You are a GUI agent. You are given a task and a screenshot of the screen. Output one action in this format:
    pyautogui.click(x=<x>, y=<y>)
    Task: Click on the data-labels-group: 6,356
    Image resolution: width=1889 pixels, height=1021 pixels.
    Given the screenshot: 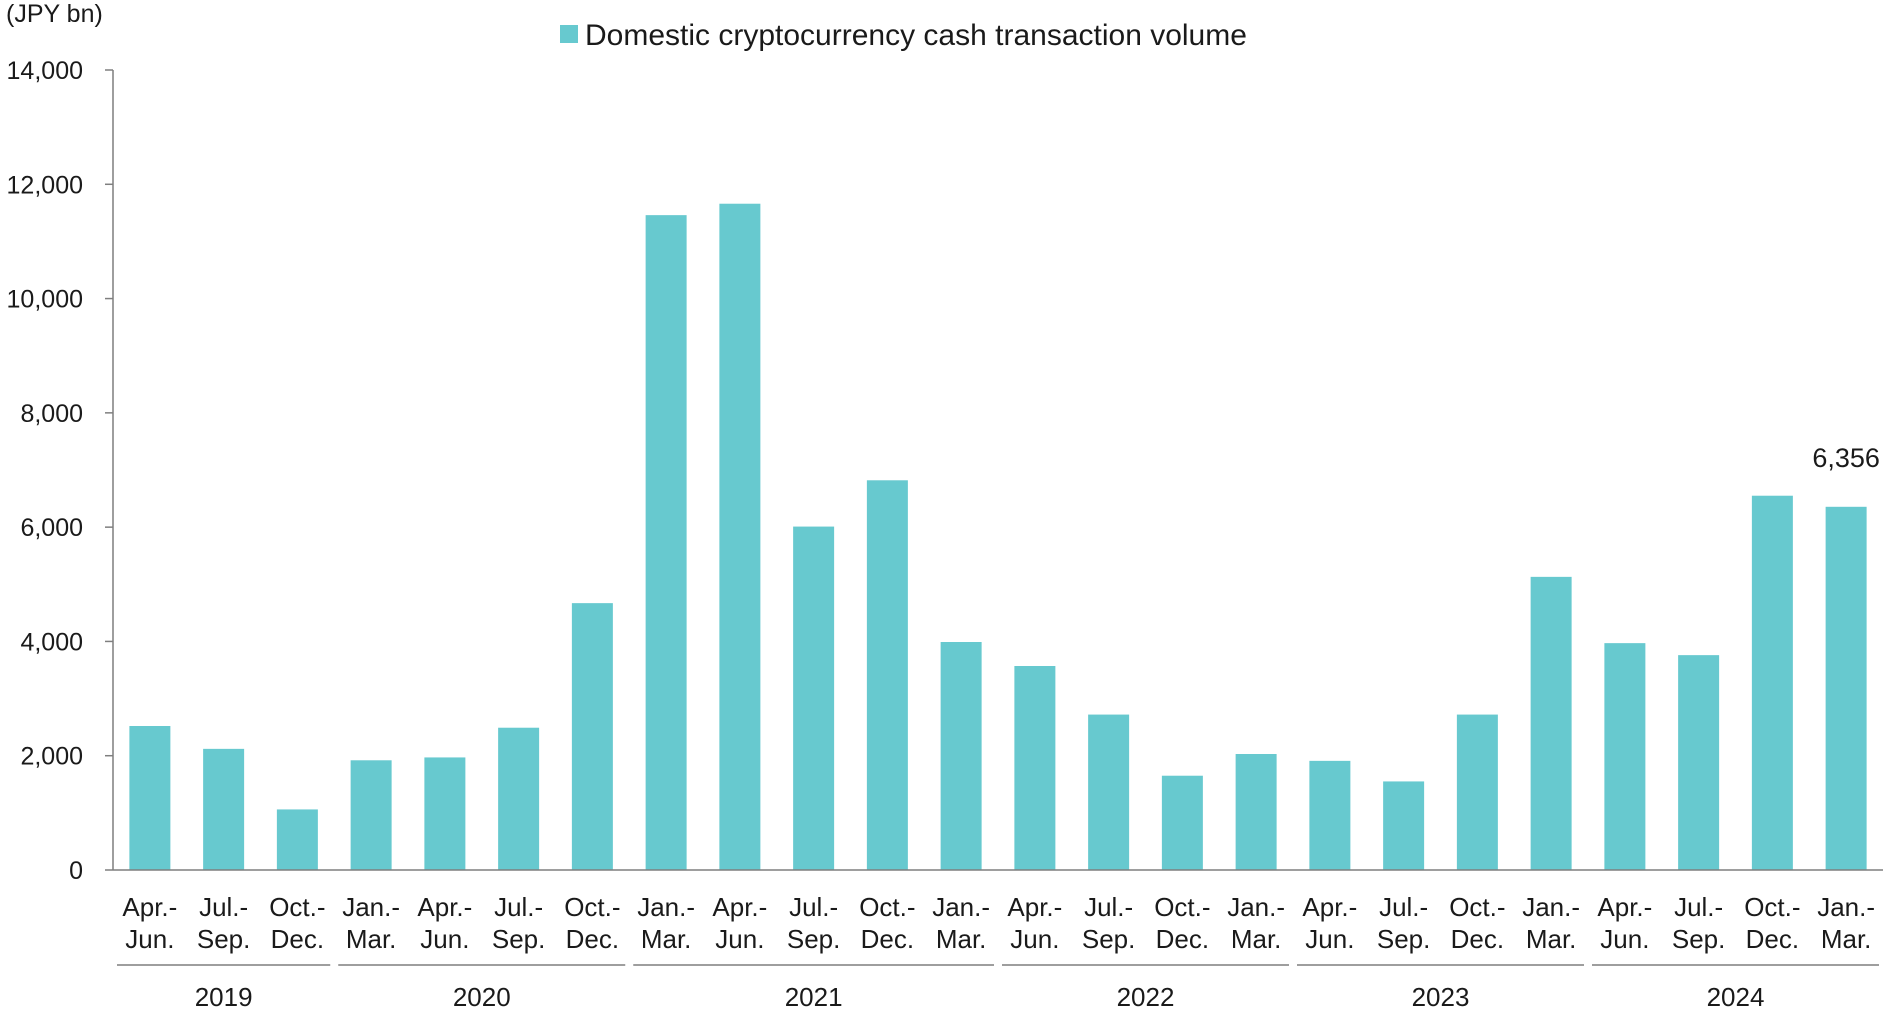 What is the action you would take?
    pyautogui.click(x=1846, y=458)
    